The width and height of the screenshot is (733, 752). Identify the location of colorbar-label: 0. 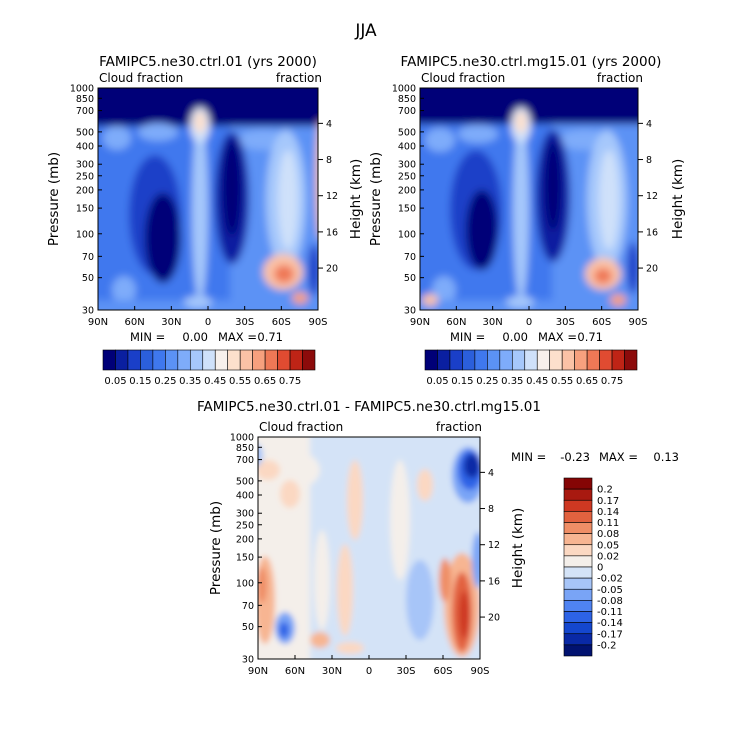
(600, 568).